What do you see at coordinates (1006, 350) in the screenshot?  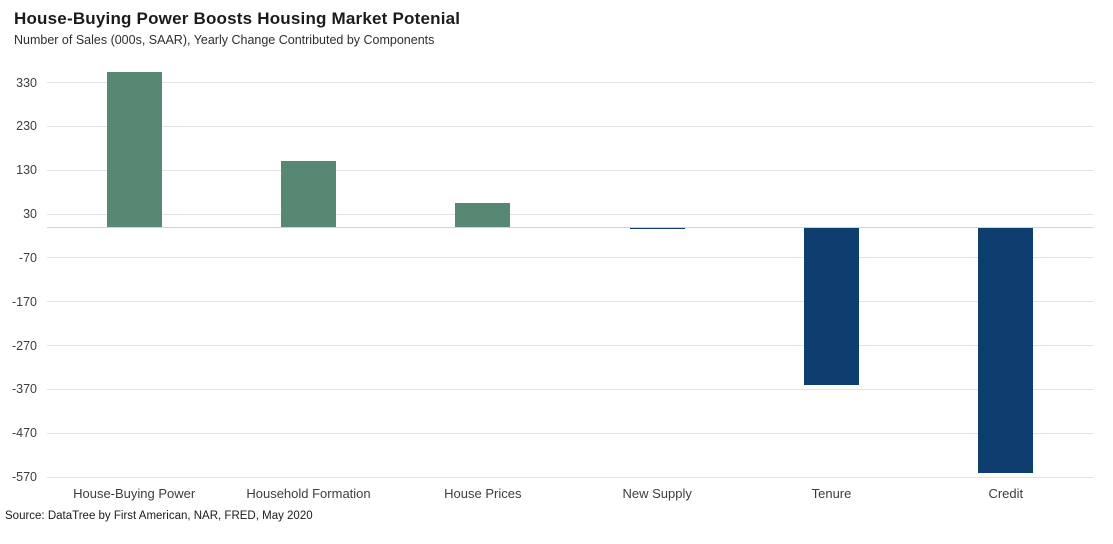 I see `bar-credit` at bounding box center [1006, 350].